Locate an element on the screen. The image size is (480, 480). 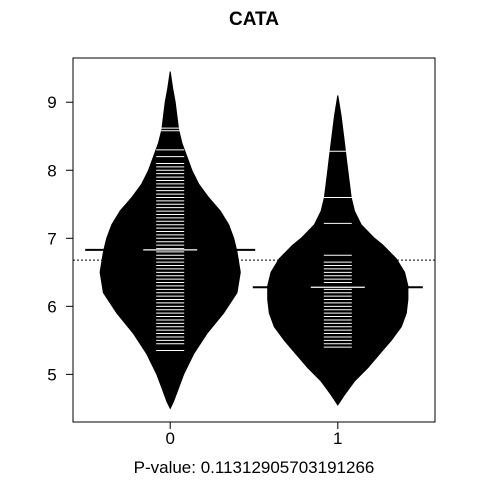
x-tick-label: 0 is located at coordinates (169, 438).